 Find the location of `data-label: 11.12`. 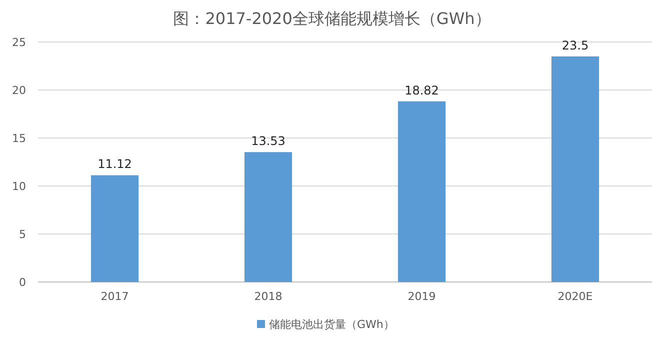

data-label: 11.12 is located at coordinates (115, 164).